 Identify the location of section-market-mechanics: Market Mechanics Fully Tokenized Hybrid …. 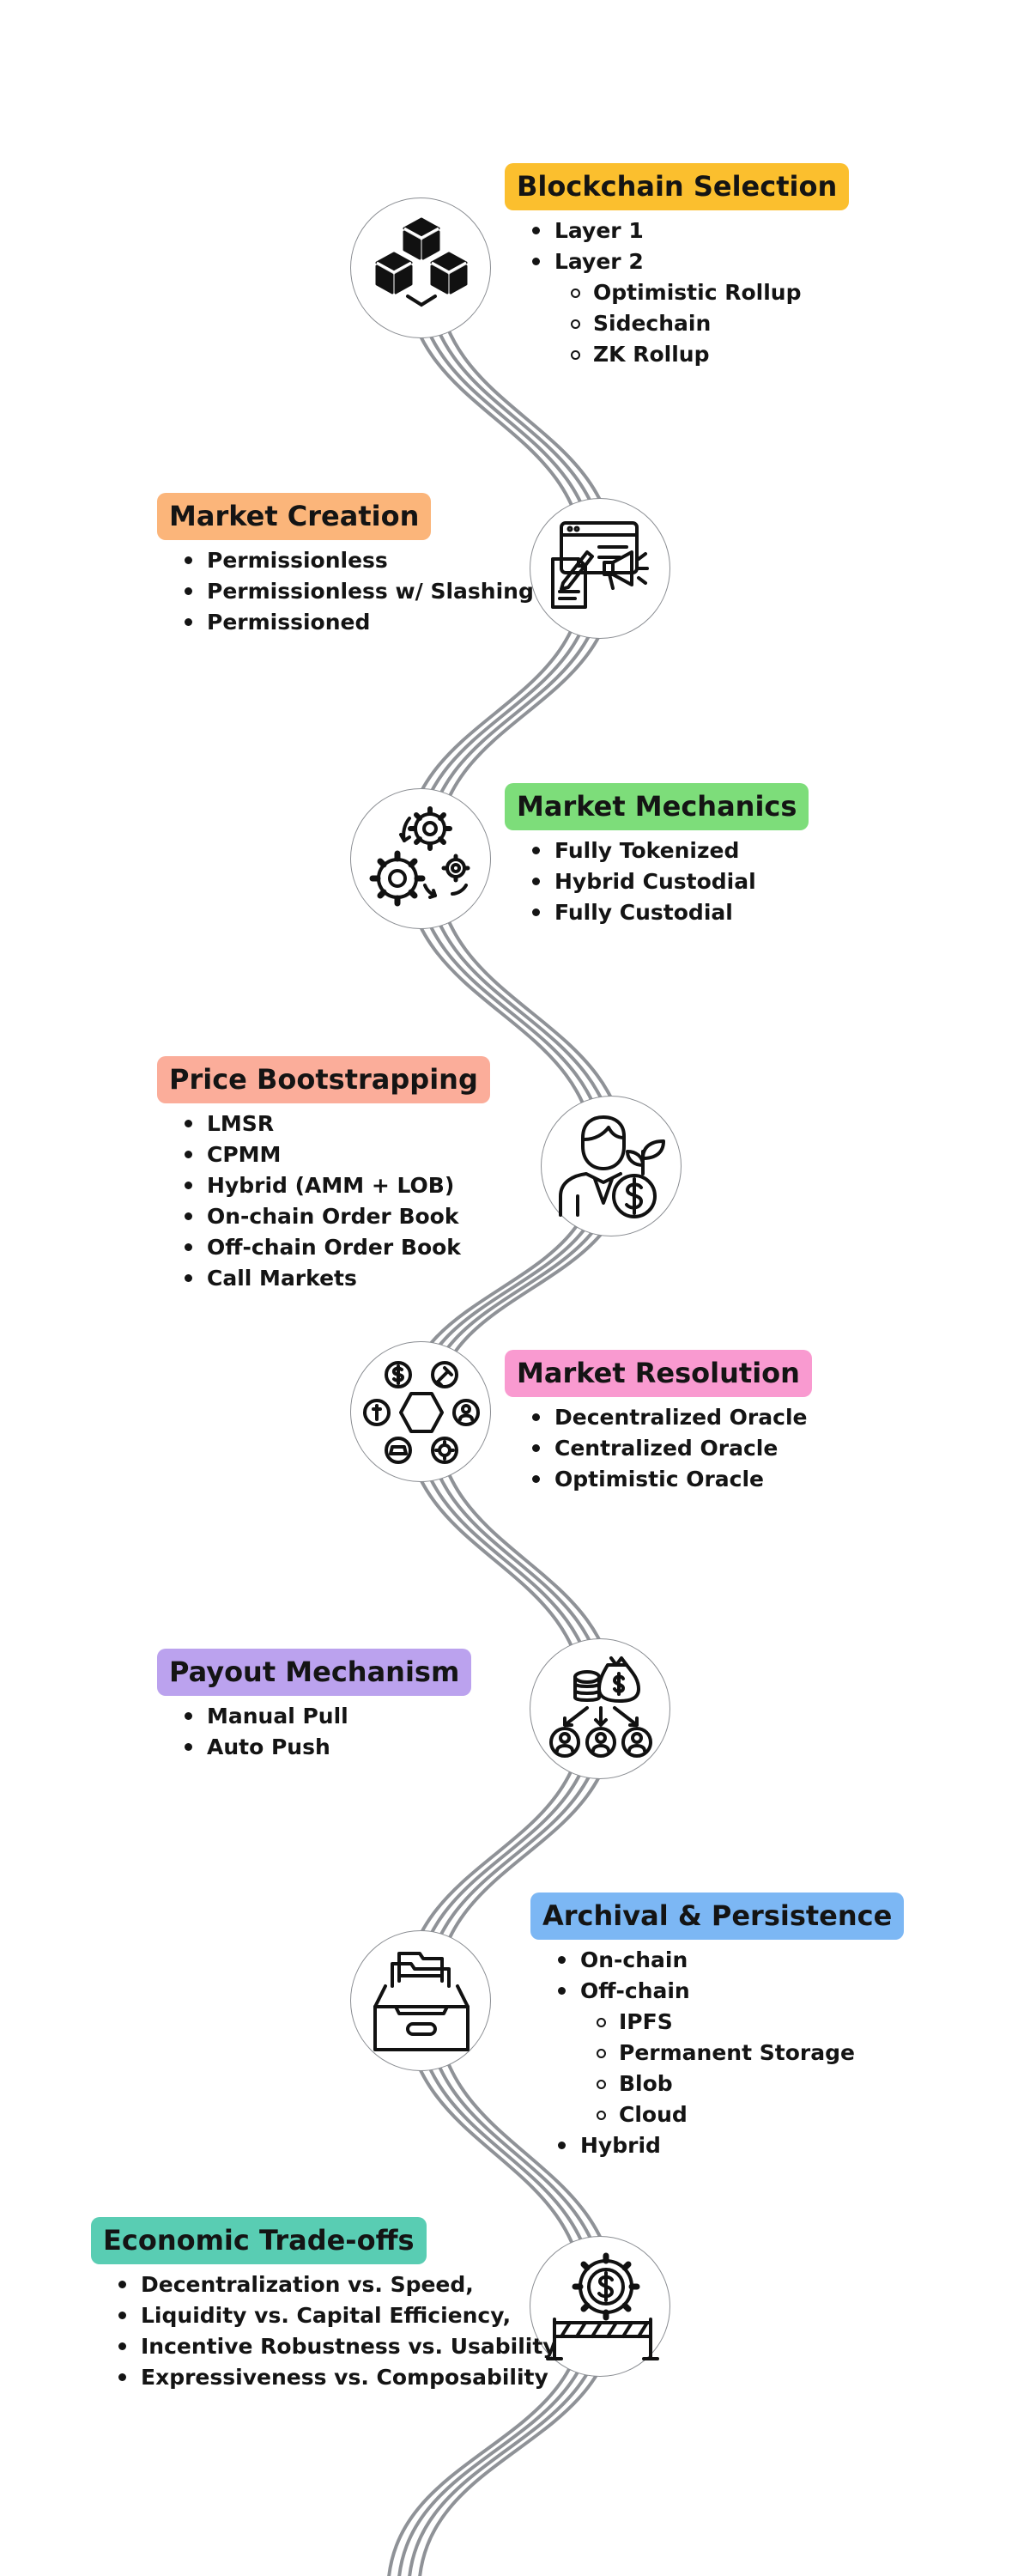
(657, 856).